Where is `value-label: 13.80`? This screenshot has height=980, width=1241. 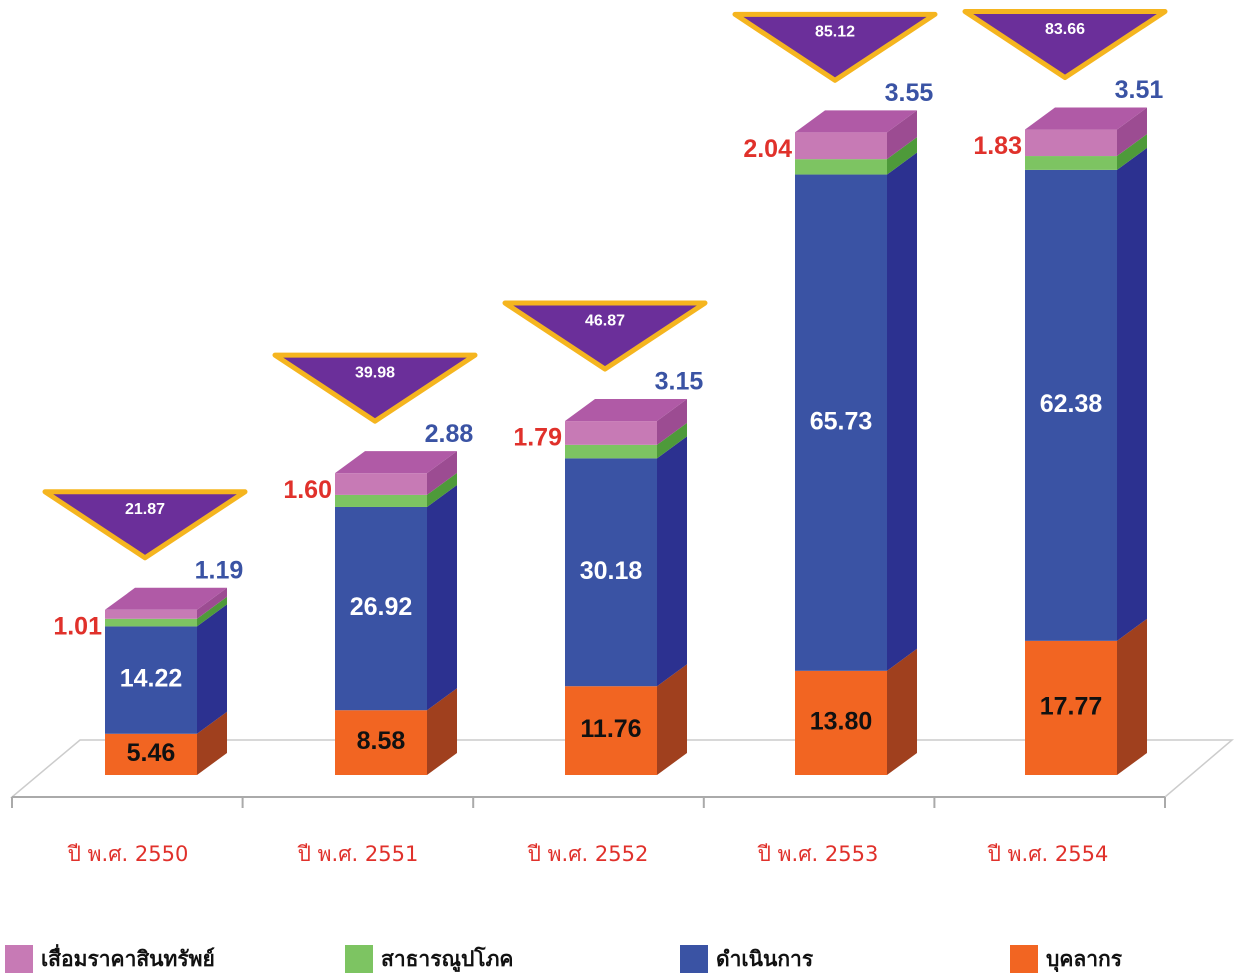 value-label: 13.80 is located at coordinates (841, 722).